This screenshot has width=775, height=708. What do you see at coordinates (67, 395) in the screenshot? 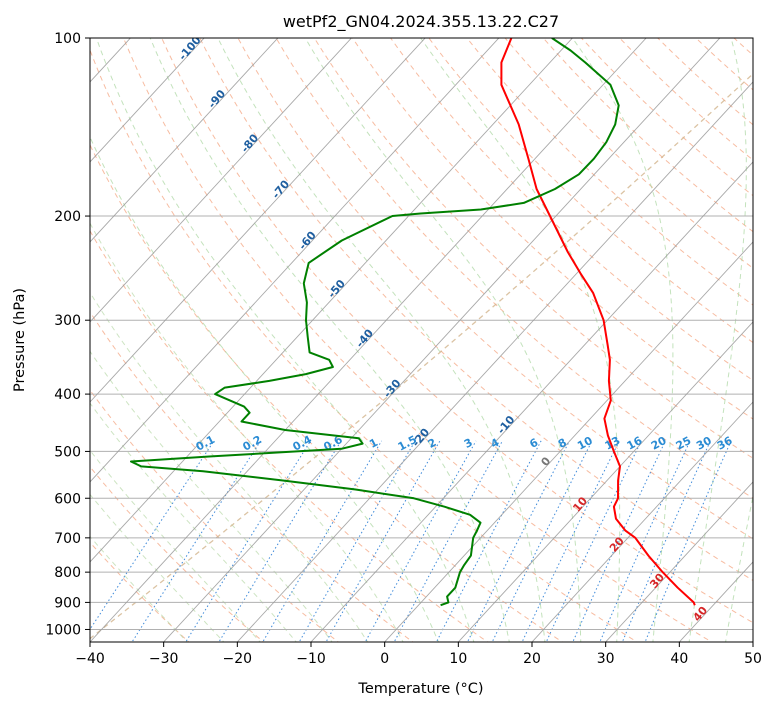
I see `y-tick-label: 400` at bounding box center [67, 395].